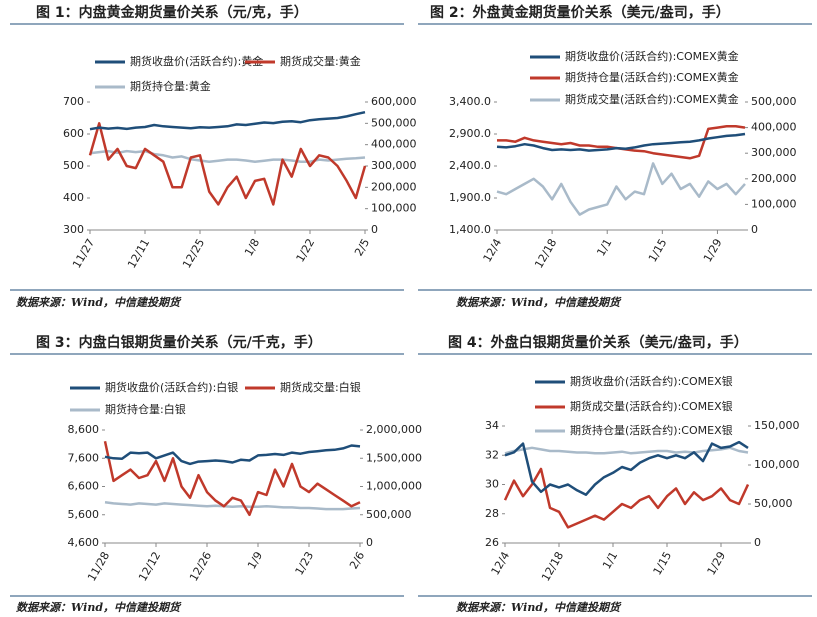  I want to click on x-tick-label: 12/26, so click(200, 567).